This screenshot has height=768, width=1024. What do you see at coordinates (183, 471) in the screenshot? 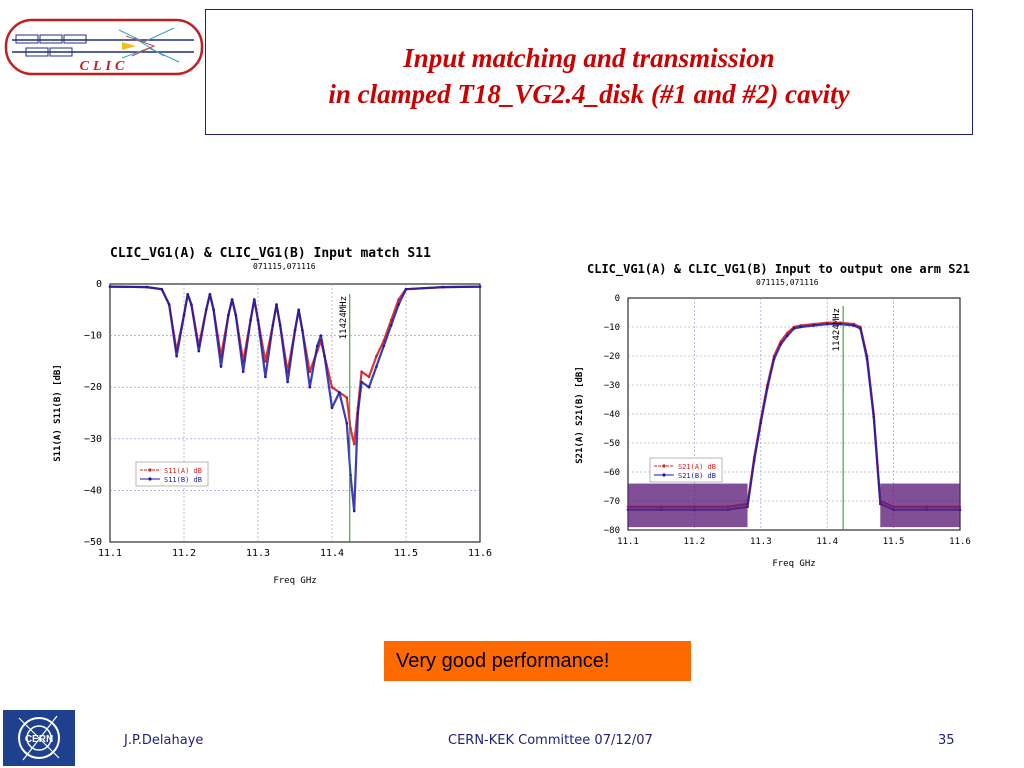
I see `legend-label: S11(A) dB` at bounding box center [183, 471].